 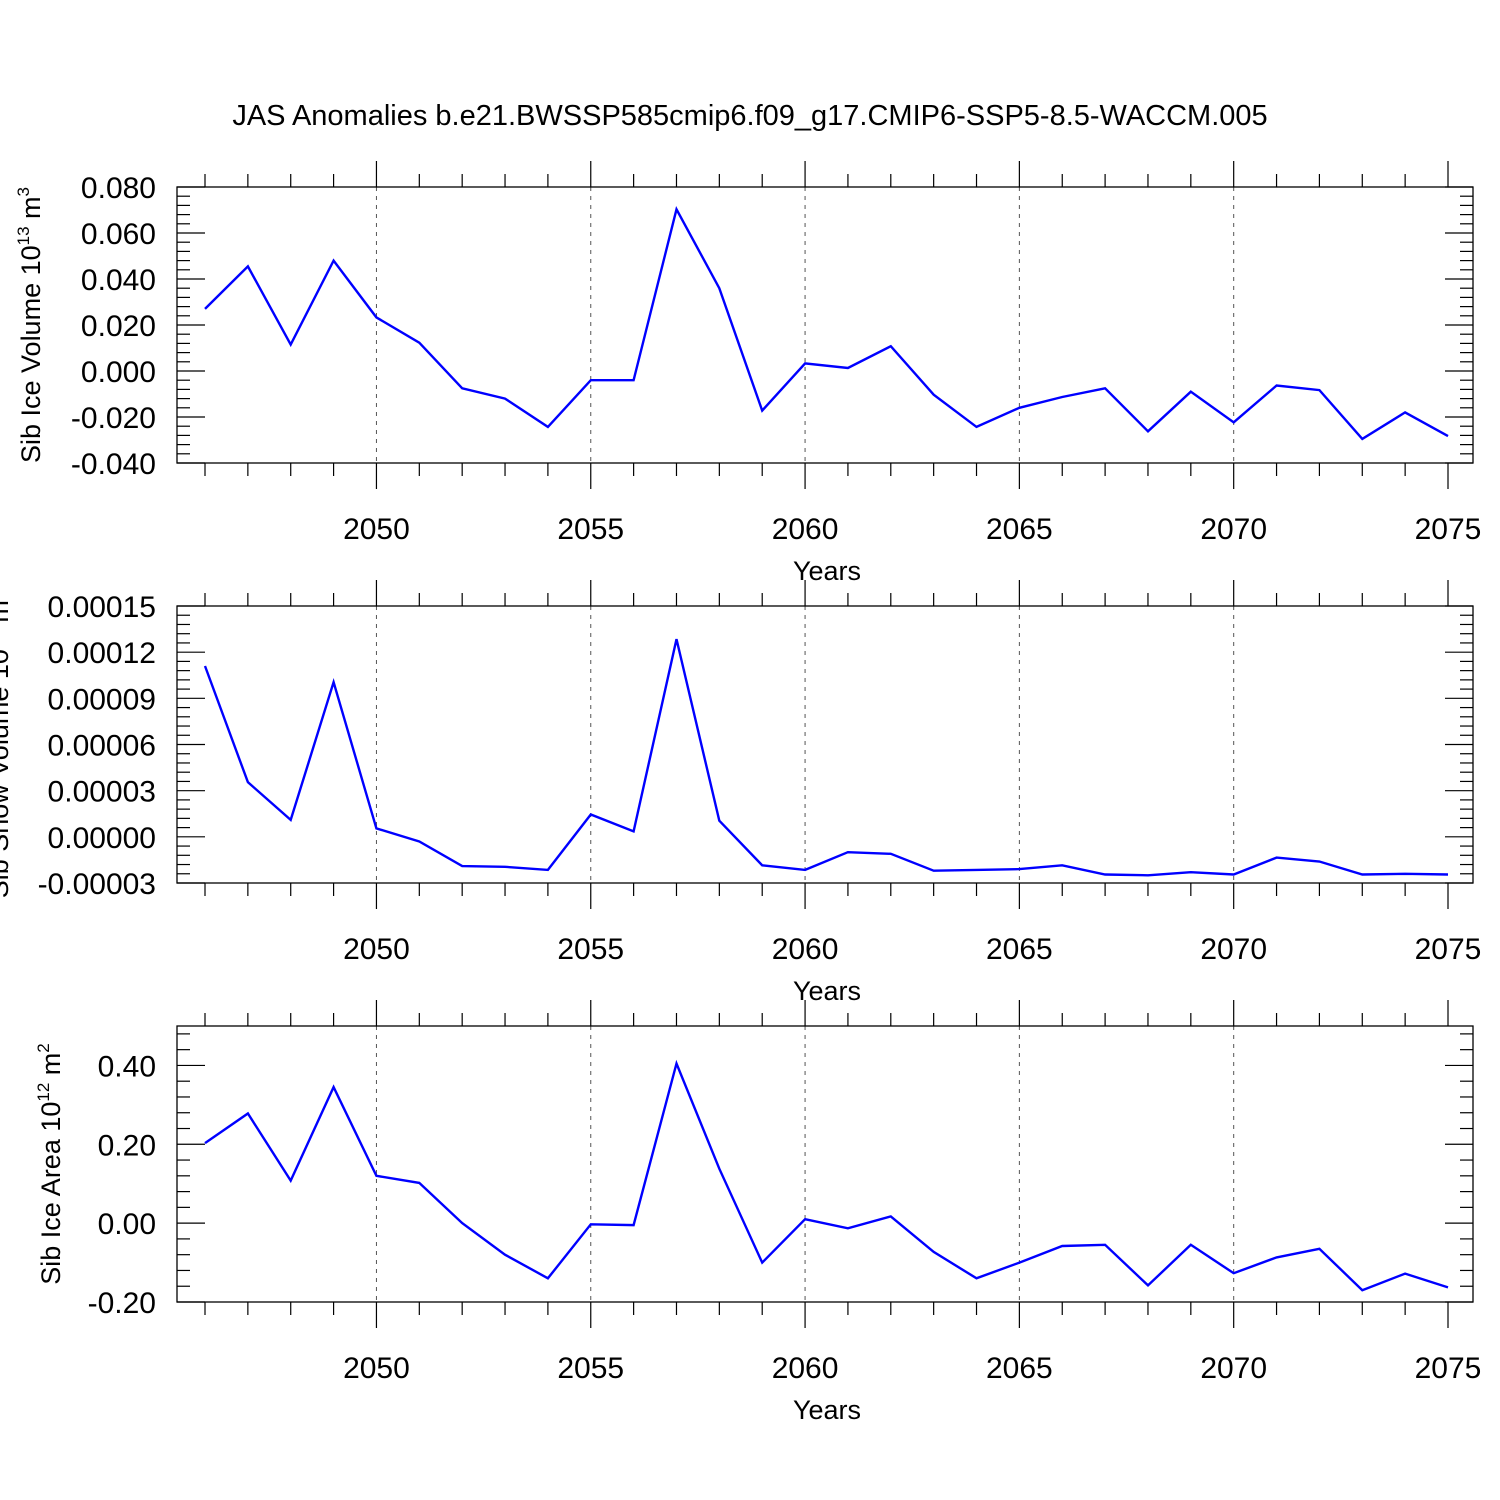 I want to click on y-axis-label: Sib Snow Volume 1013 m3, so click(x=7, y=745).